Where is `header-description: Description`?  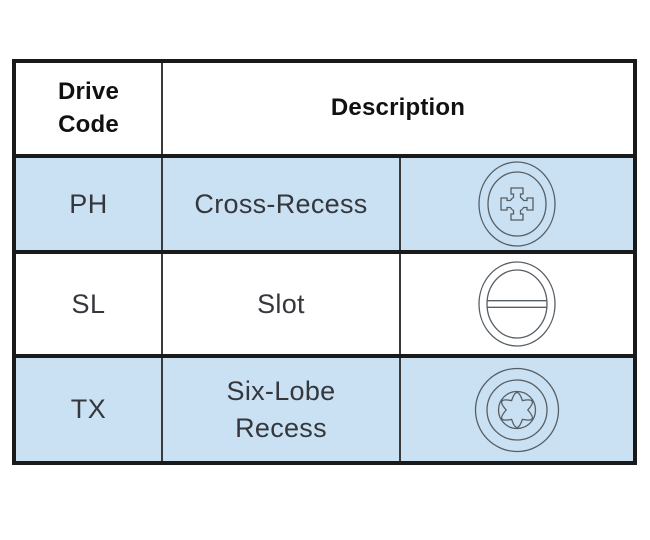 header-description: Description is located at coordinates (398, 108).